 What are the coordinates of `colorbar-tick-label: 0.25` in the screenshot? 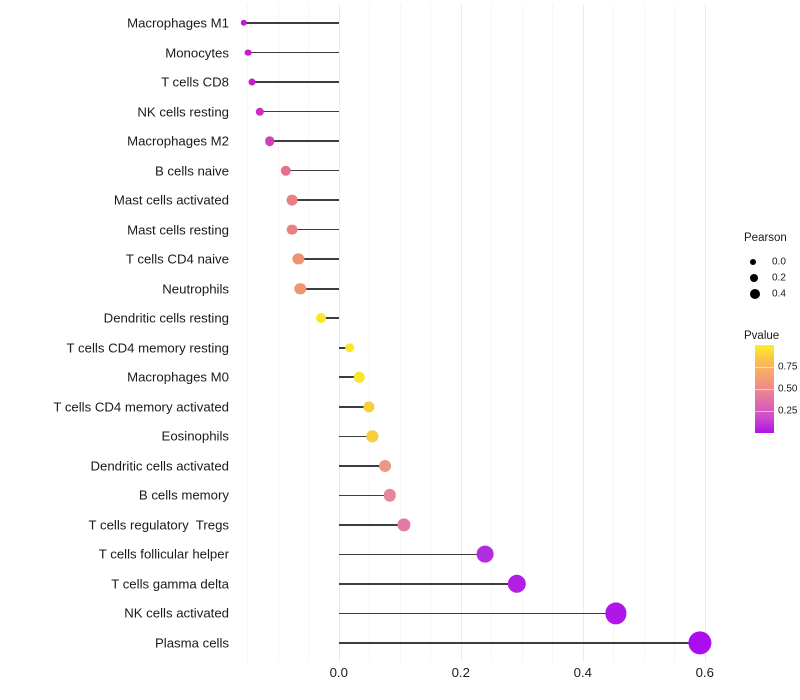 It's located at (788, 411).